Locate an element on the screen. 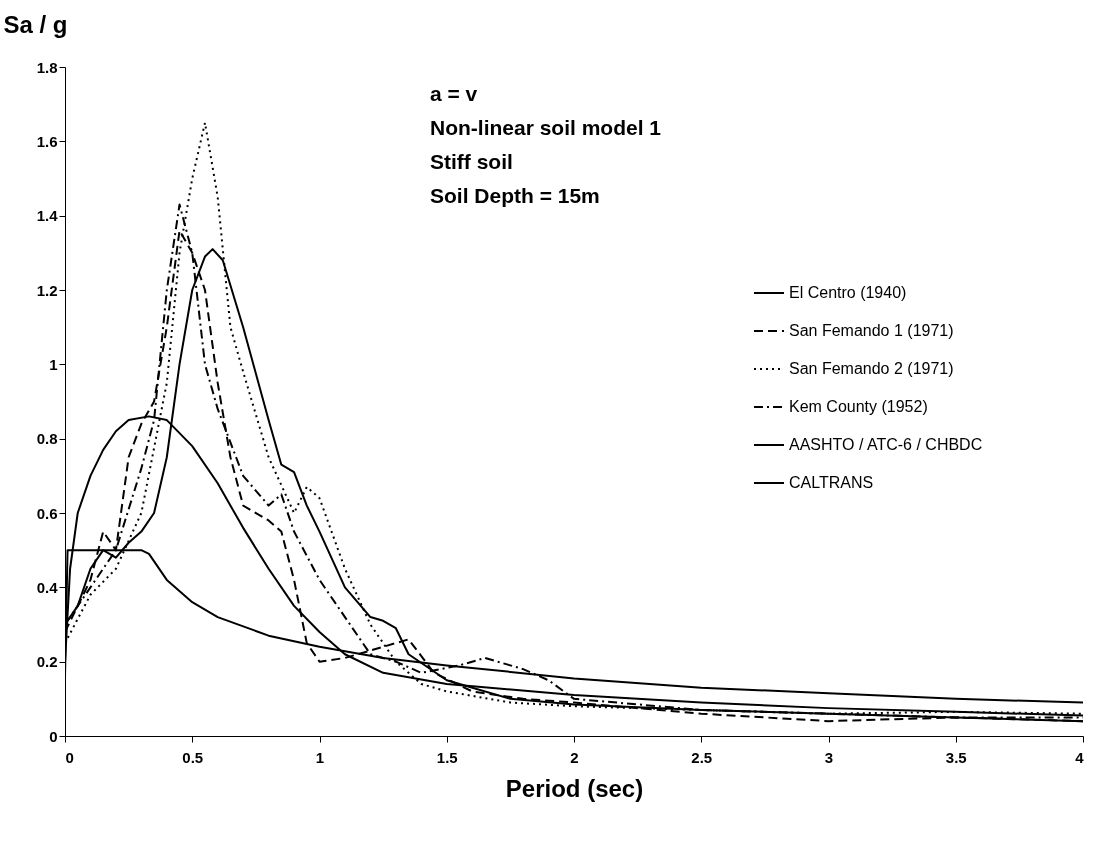  x-tick-label: 2.5 is located at coordinates (702, 757).